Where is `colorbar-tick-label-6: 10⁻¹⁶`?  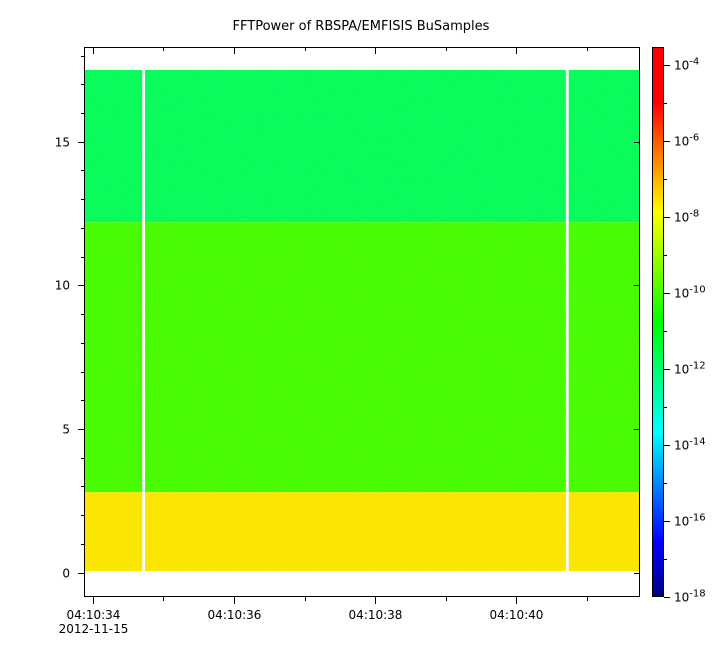 colorbar-tick-label-6: 10⁻¹⁶ is located at coordinates (690, 521).